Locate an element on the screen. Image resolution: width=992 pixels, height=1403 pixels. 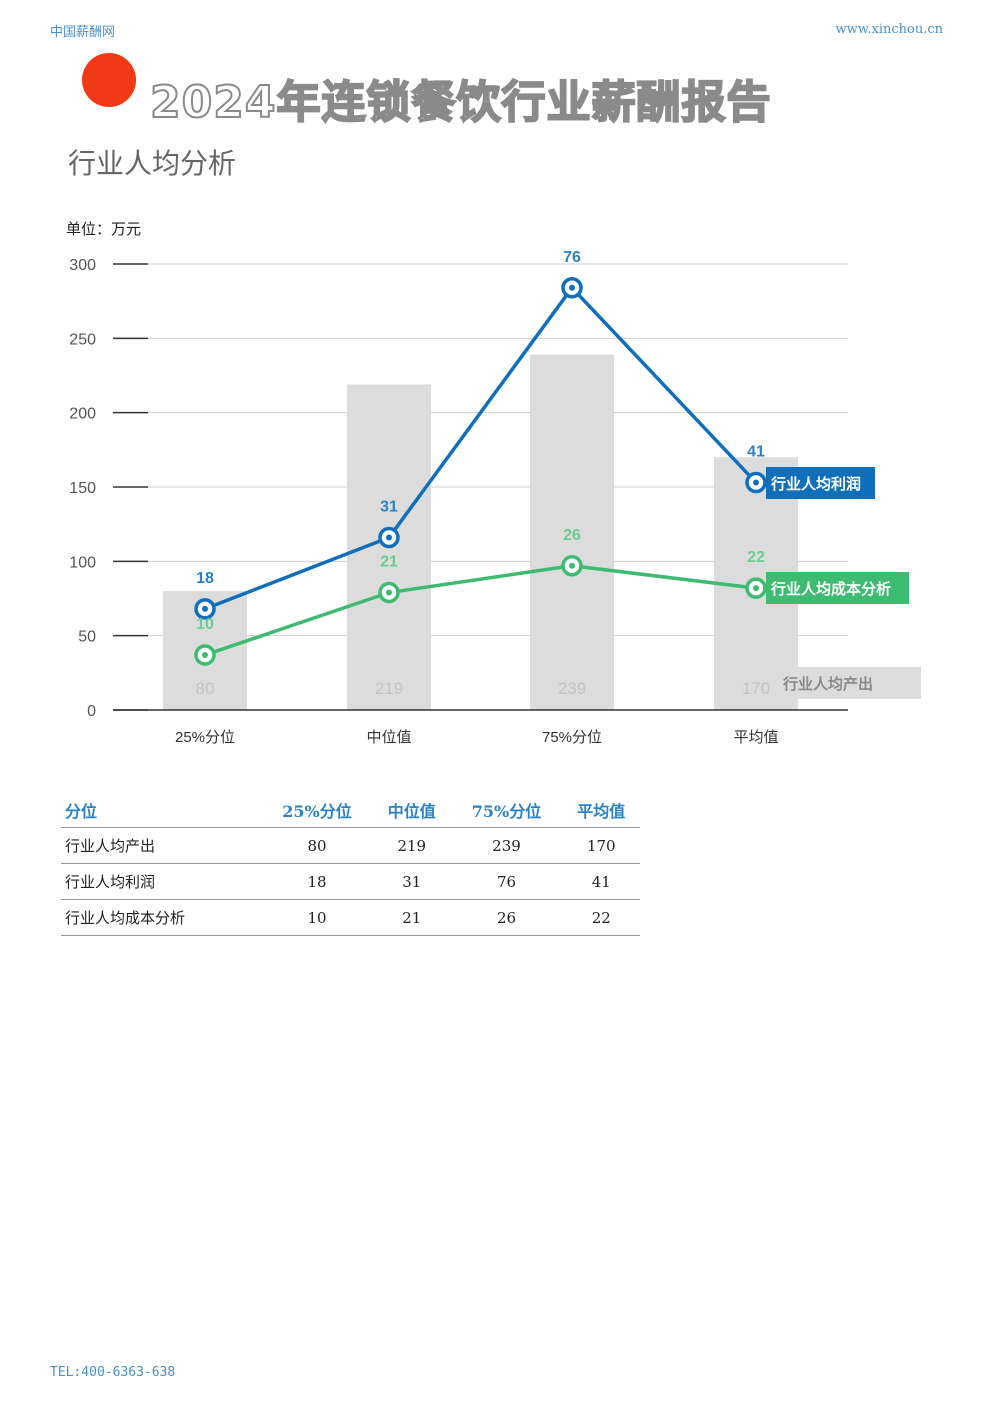
table-row: 行业人均成本分析 10 21 26 22 is located at coordinates (350, 917).